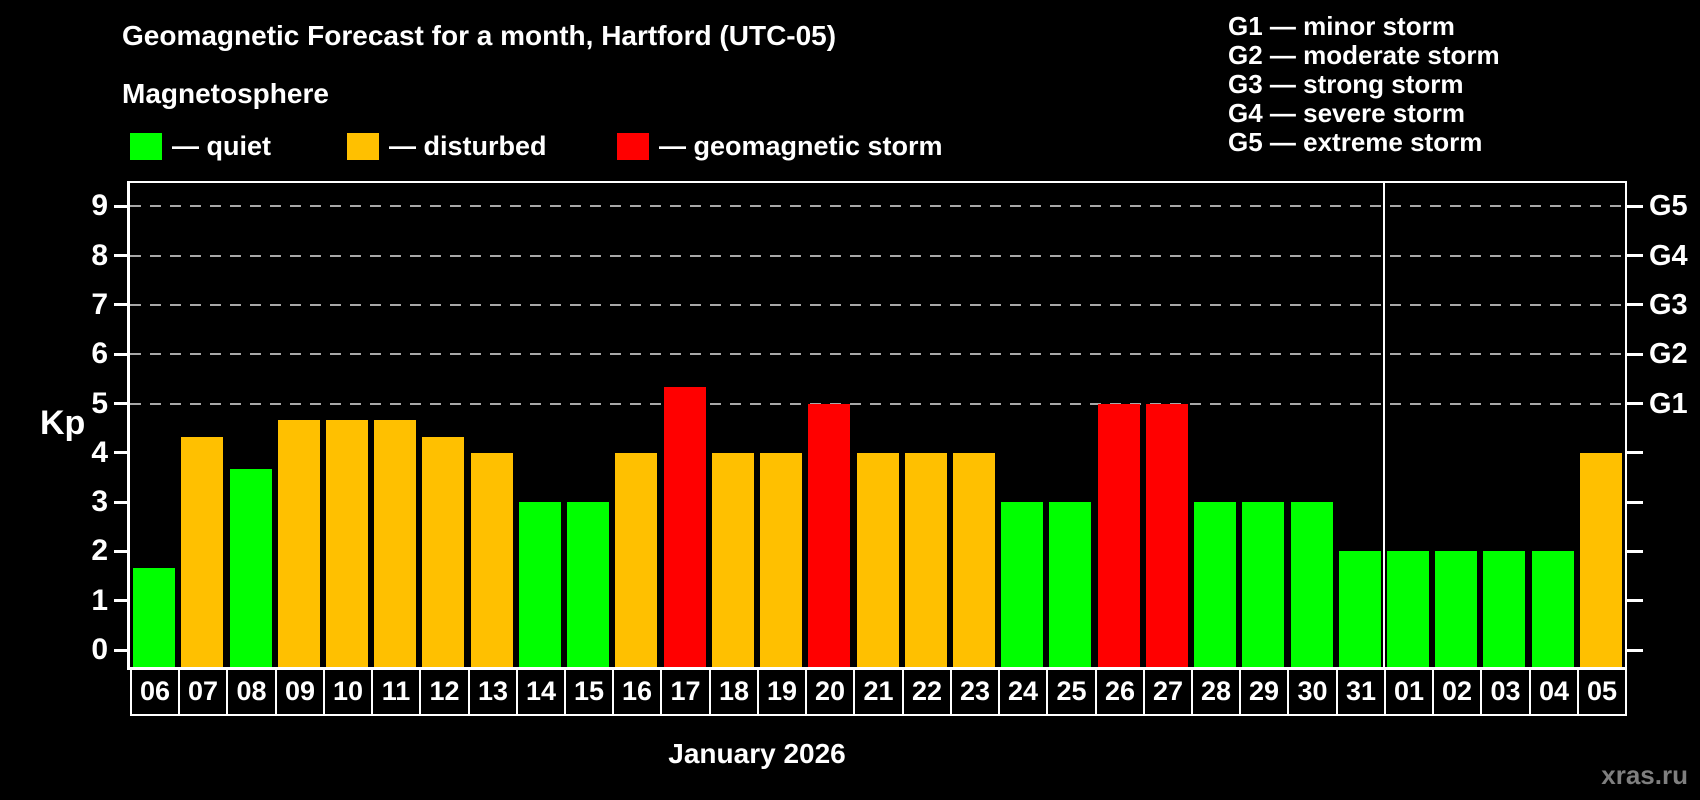  What do you see at coordinates (1668, 403) in the screenshot?
I see `g-axis-label-g1: G1` at bounding box center [1668, 403].